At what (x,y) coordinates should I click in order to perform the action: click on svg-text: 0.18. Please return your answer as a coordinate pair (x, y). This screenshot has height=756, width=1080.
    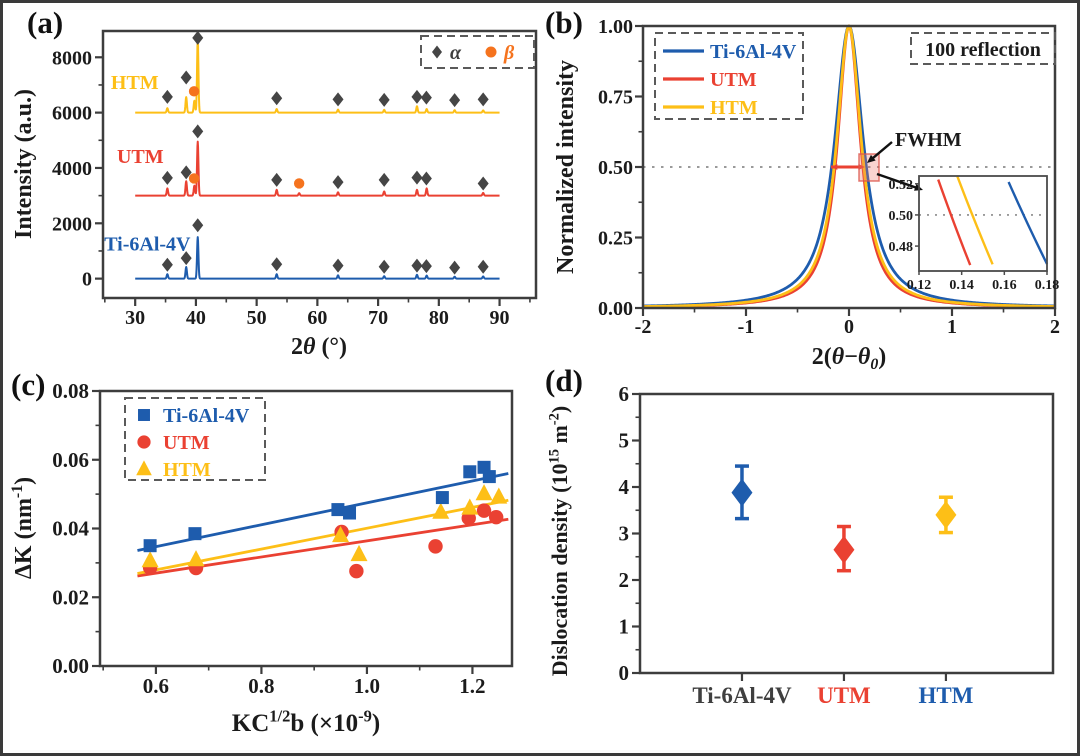
    Looking at the image, I should click on (1047, 285).